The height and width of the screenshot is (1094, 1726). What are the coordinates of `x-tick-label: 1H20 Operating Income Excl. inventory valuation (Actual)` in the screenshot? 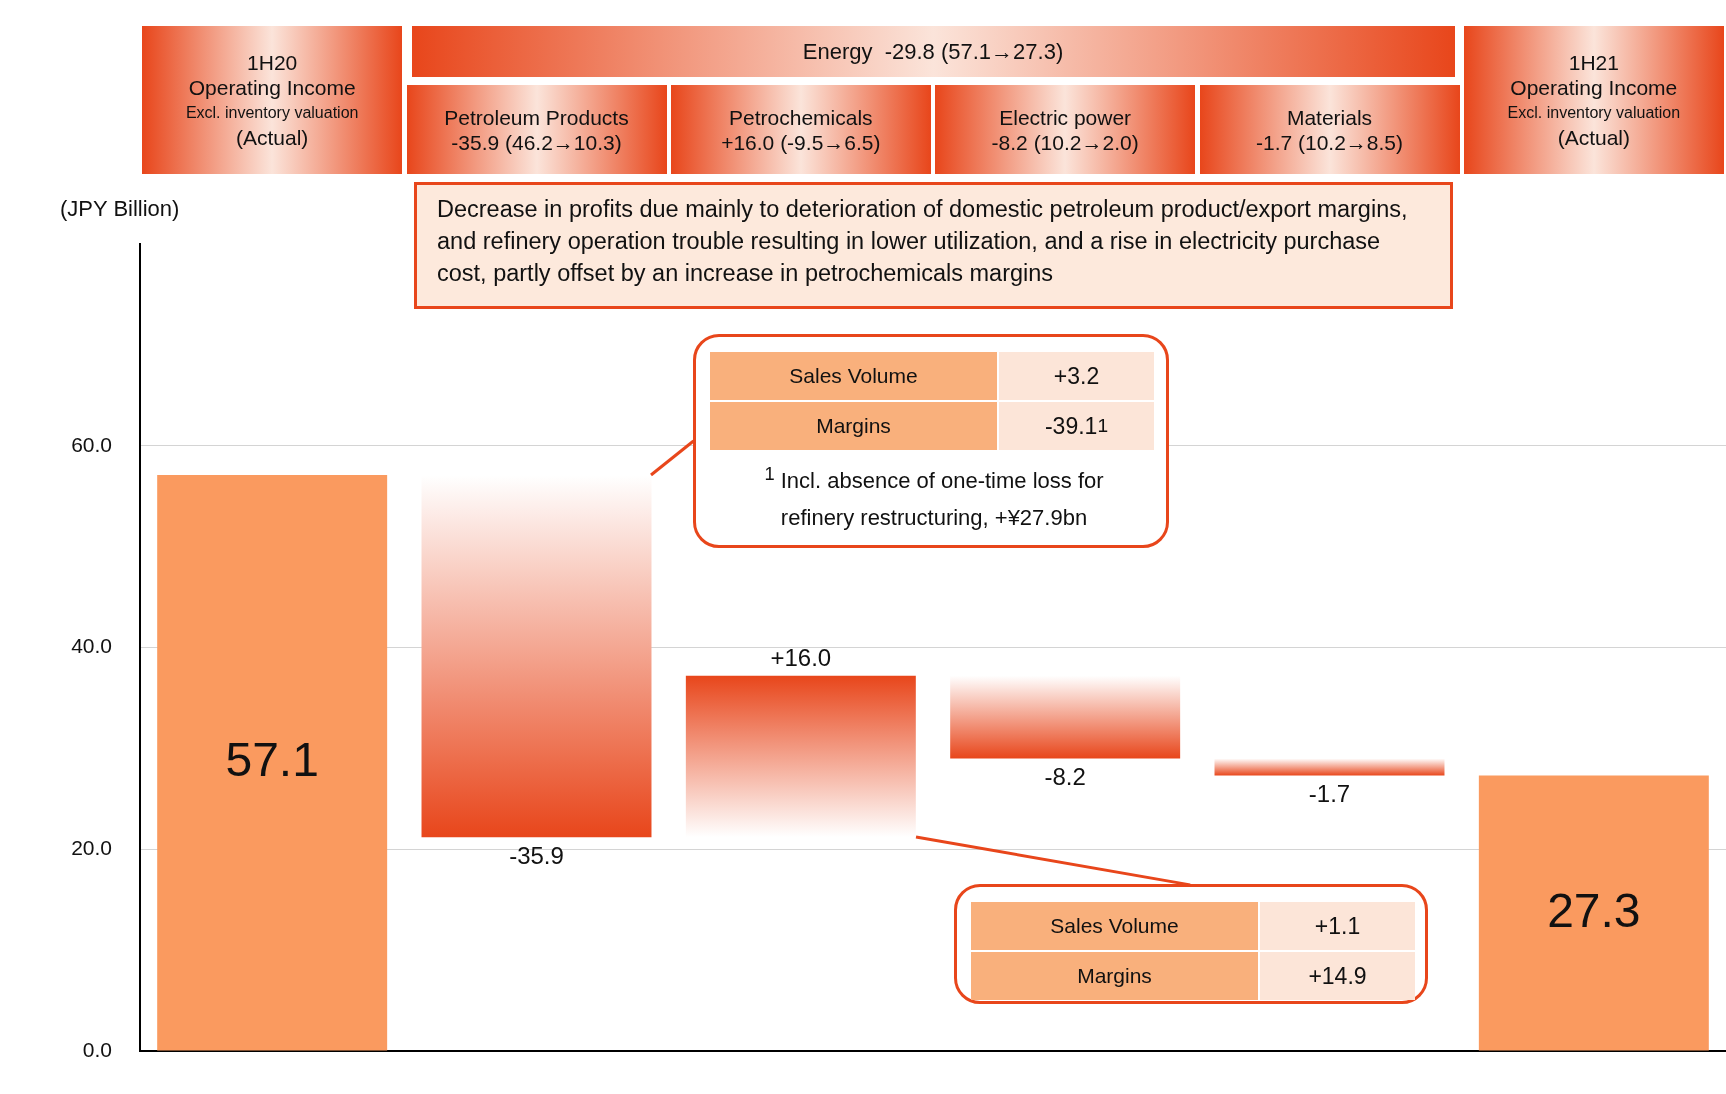 It's located at (272, 100).